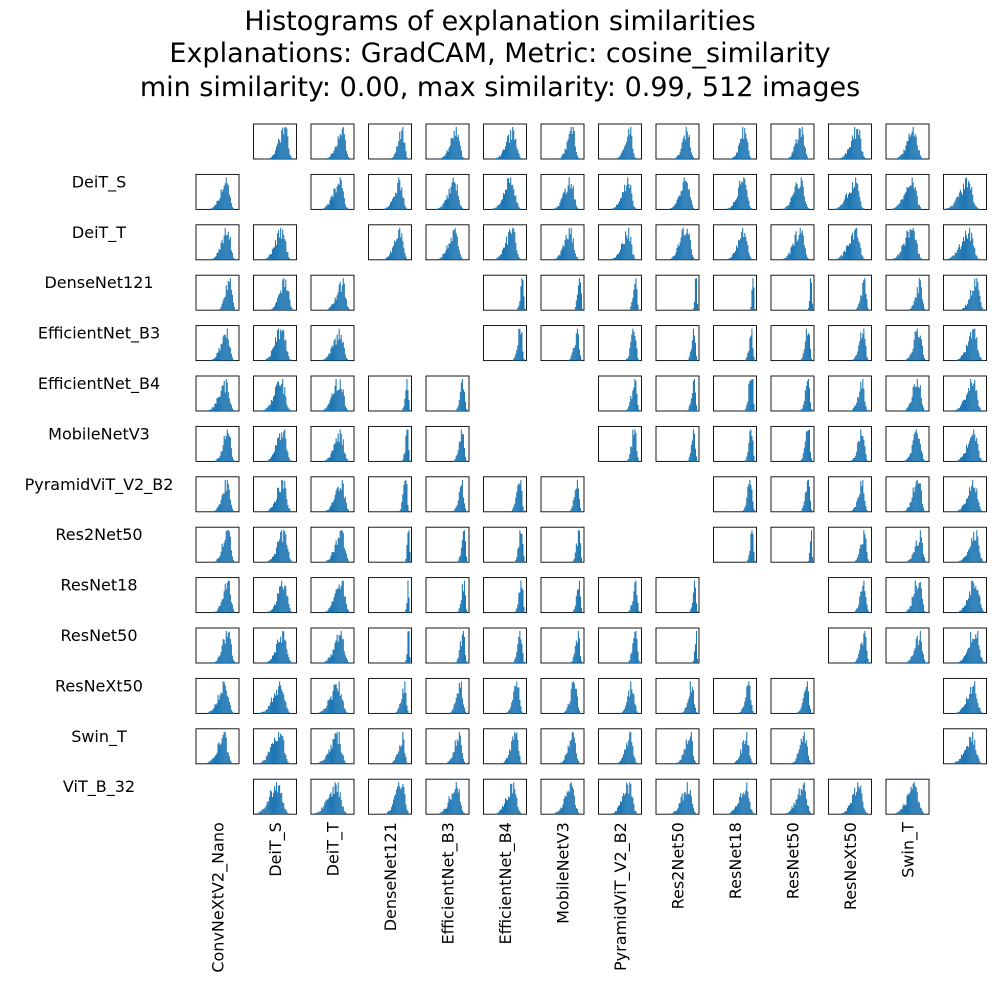 The width and height of the screenshot is (1000, 1000). Describe the element at coordinates (99, 685) in the screenshot. I see `row-label: ResNeXt50` at that location.